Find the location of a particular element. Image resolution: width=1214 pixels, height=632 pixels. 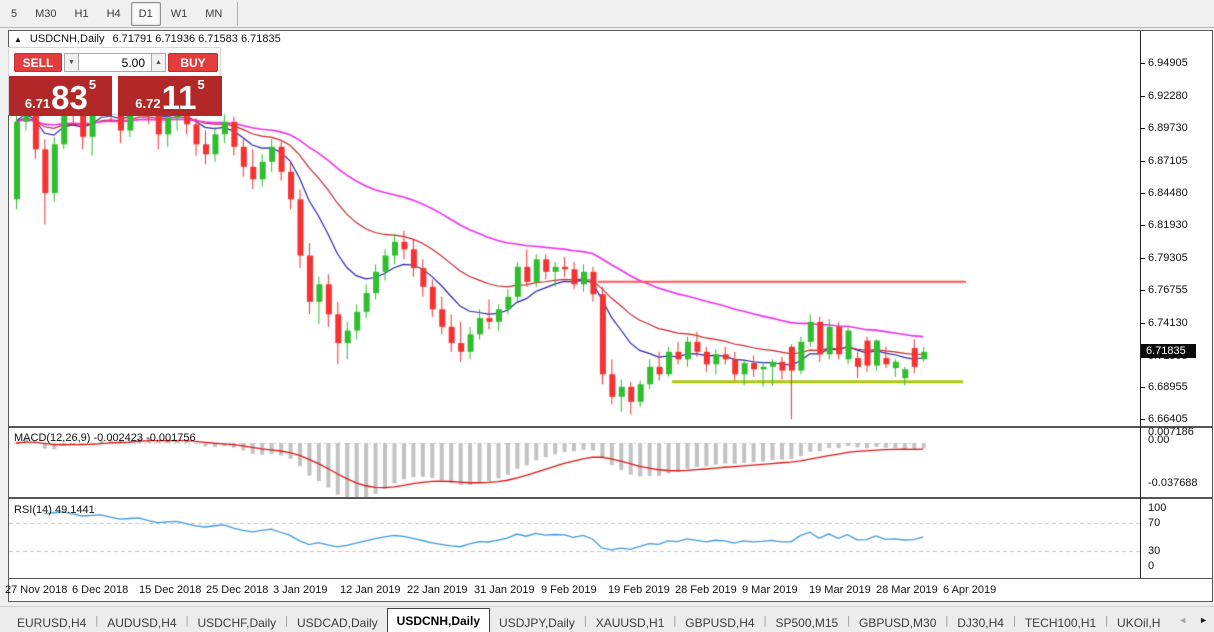

tab-usdjpy-daily: USDJPY,Daily is located at coordinates (537, 622).